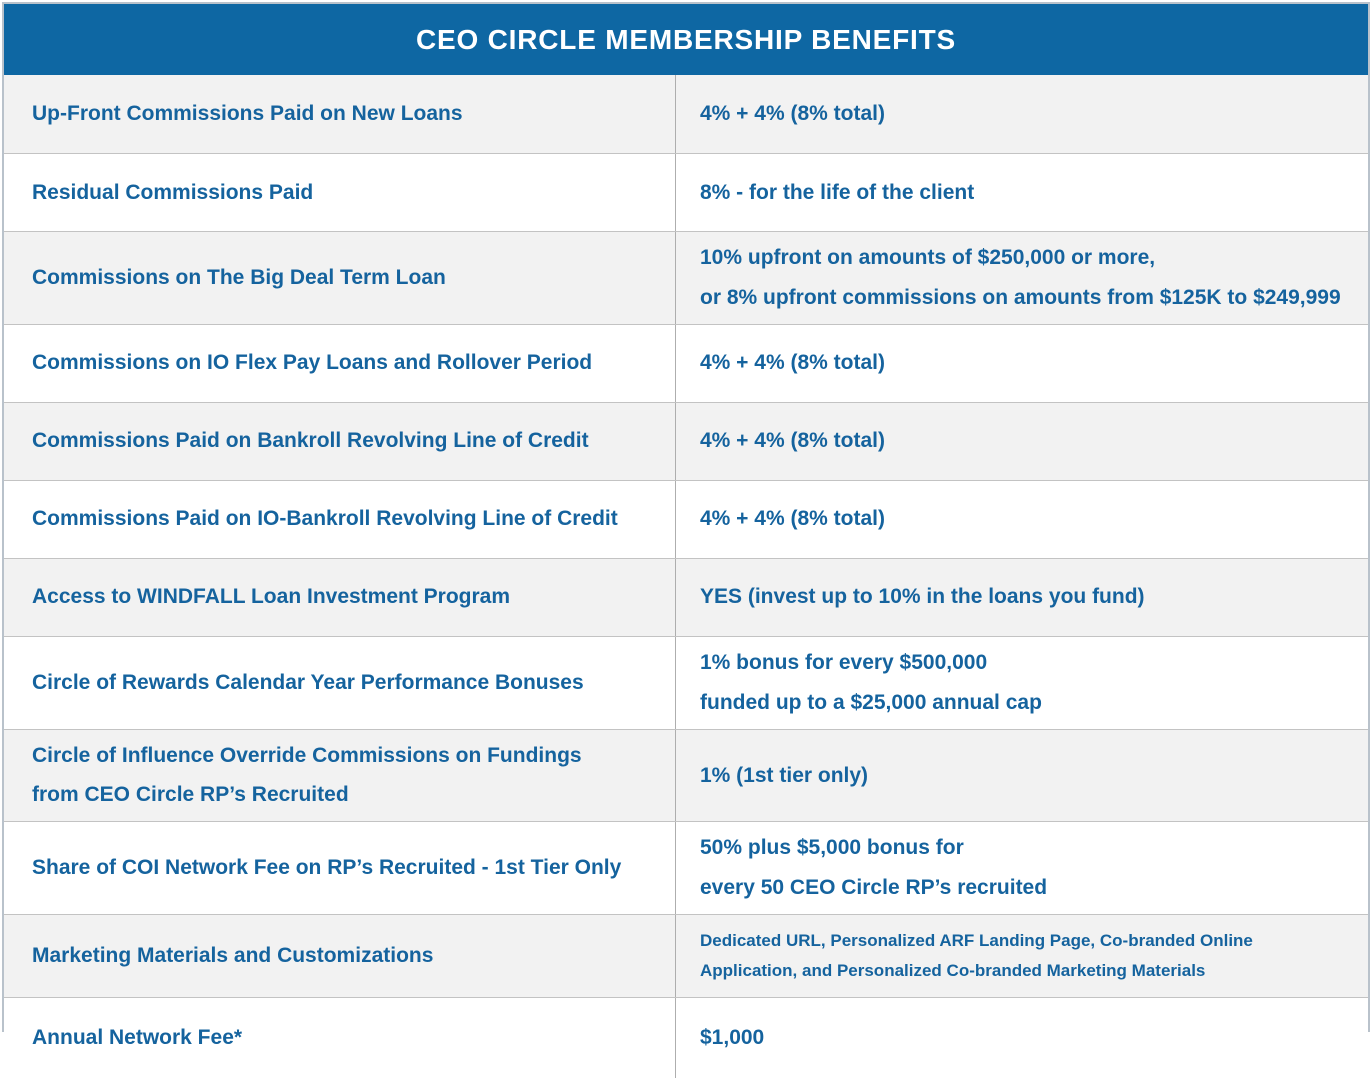  I want to click on page-title: CEO CIRCLE MEMBERSHIP BENEFITS, so click(686, 39).